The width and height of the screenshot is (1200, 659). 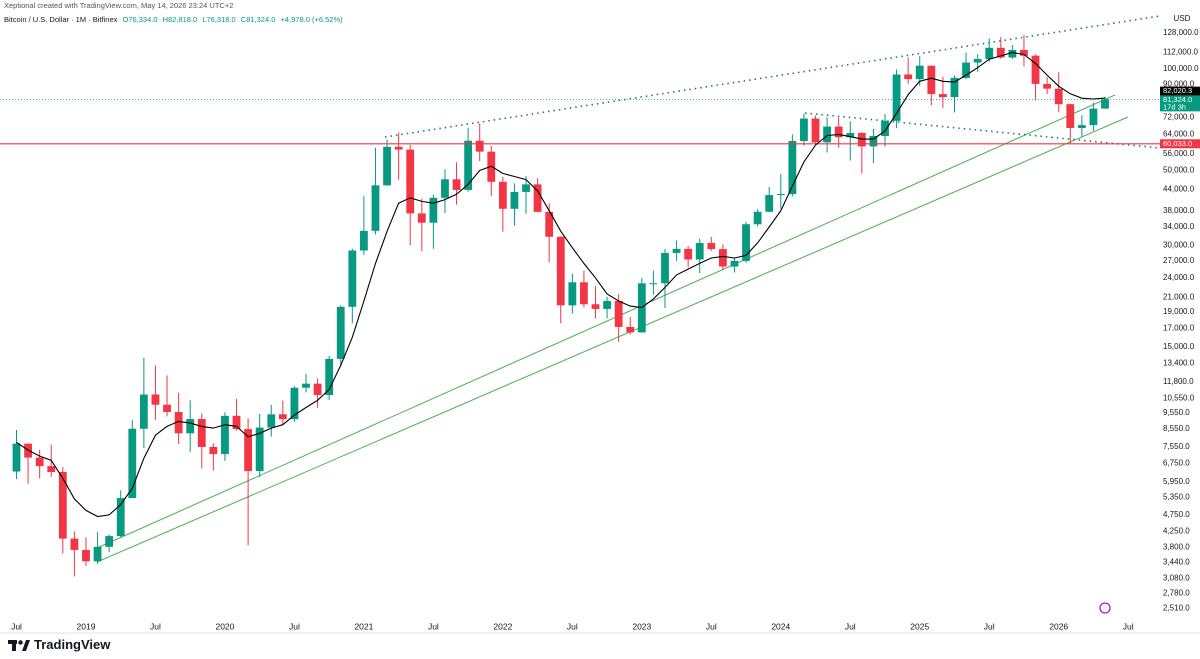 What do you see at coordinates (61, 19) in the screenshot?
I see `symbol: Bitcoin / U.S. Dollar · 1M · Bitfinex` at bounding box center [61, 19].